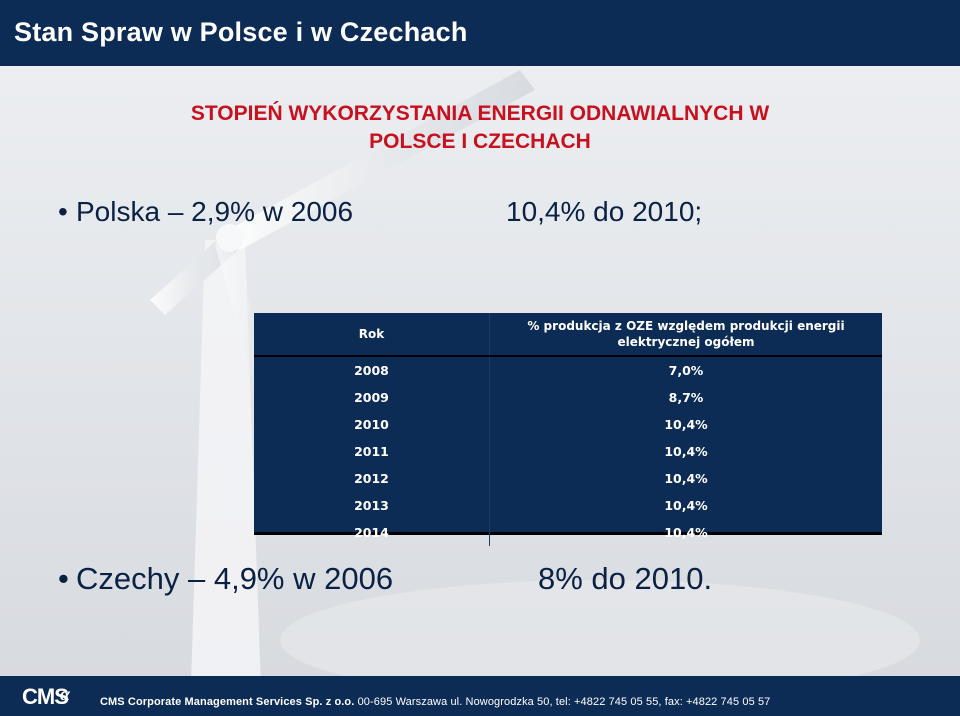  What do you see at coordinates (372, 424) in the screenshot?
I see `year-cell: 2010` at bounding box center [372, 424].